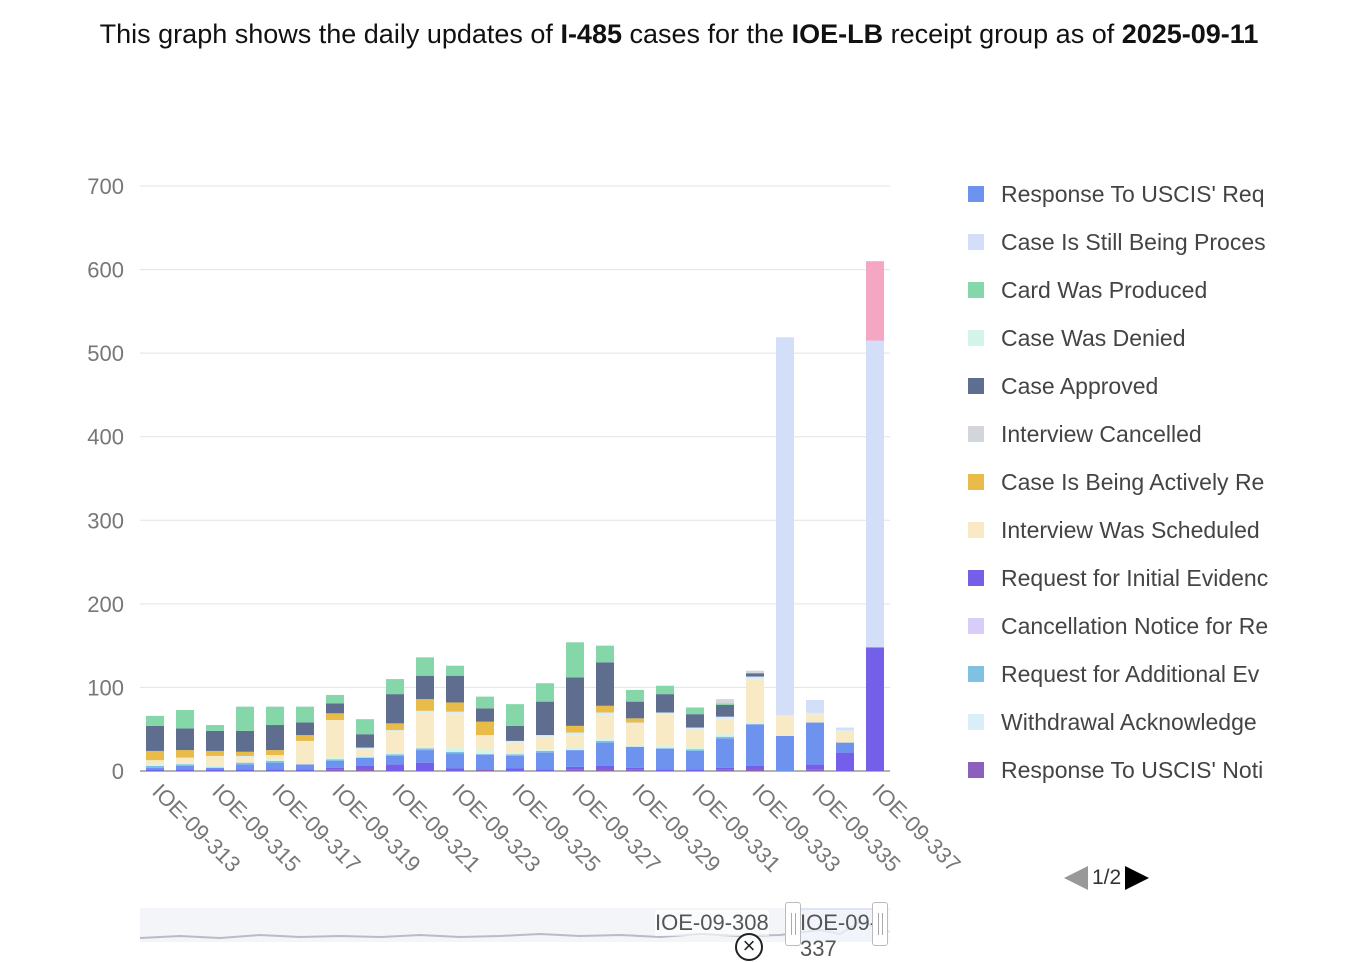 This screenshot has width=1358, height=962. I want to click on legend-item: Response To USCIS' Req, so click(1121, 194).